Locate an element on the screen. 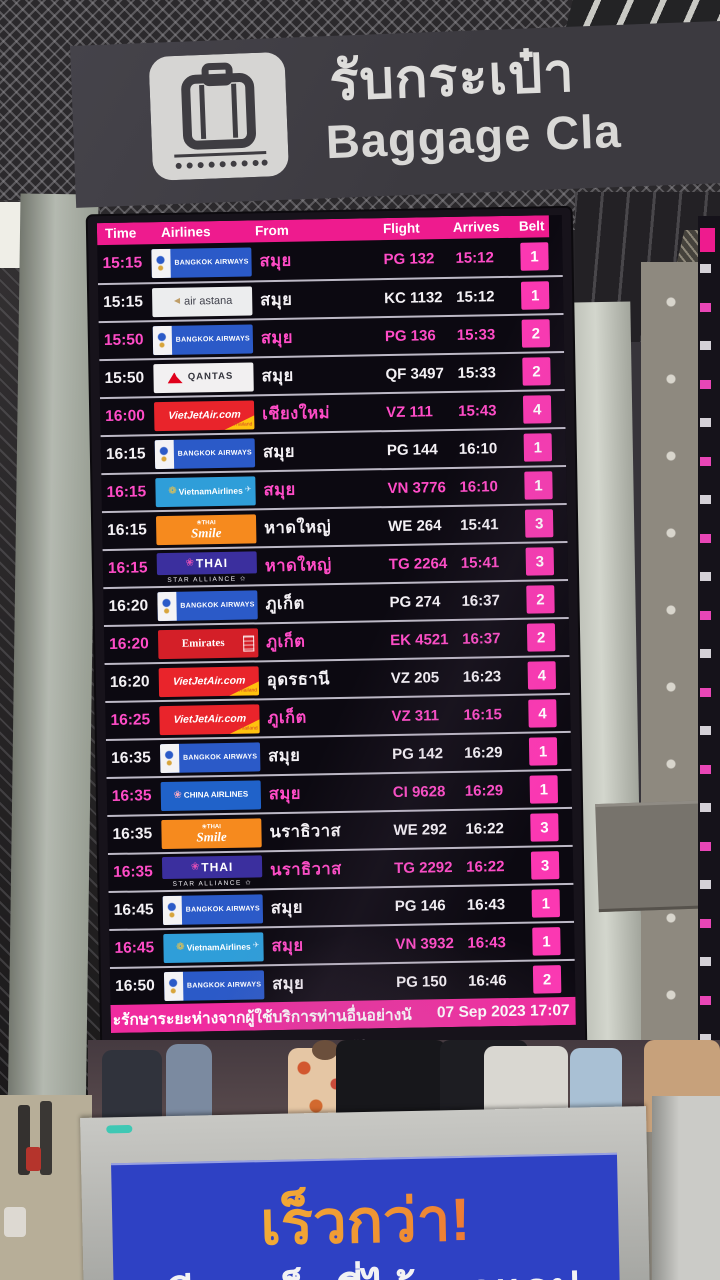 This screenshot has height=1280, width=720. airline-logo: ❀THAI Smile is located at coordinates (211, 833).